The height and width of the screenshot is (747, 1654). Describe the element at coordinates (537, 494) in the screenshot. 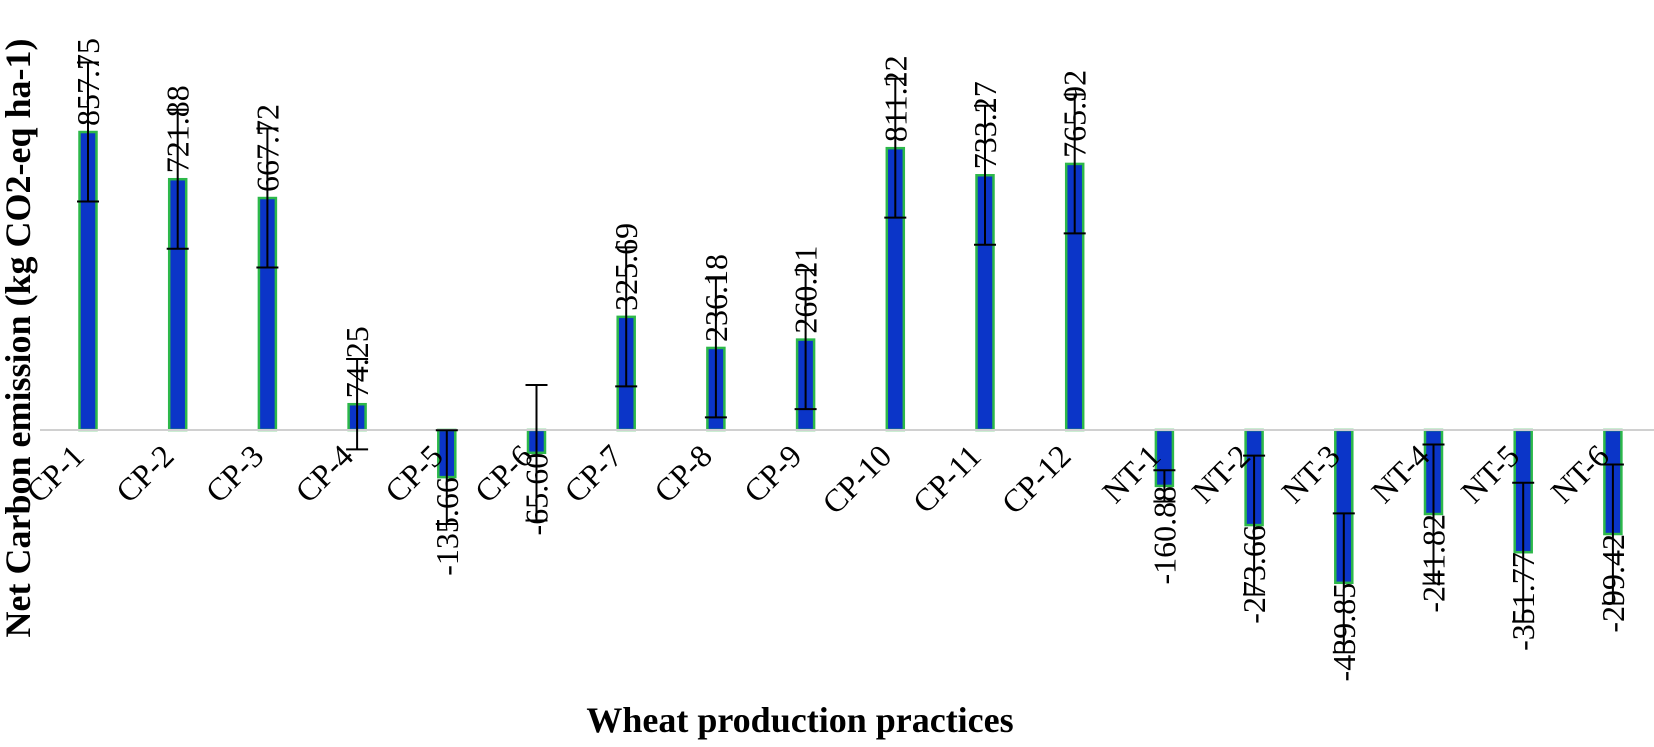

I see `data-label-cp-6: -65.60` at that location.